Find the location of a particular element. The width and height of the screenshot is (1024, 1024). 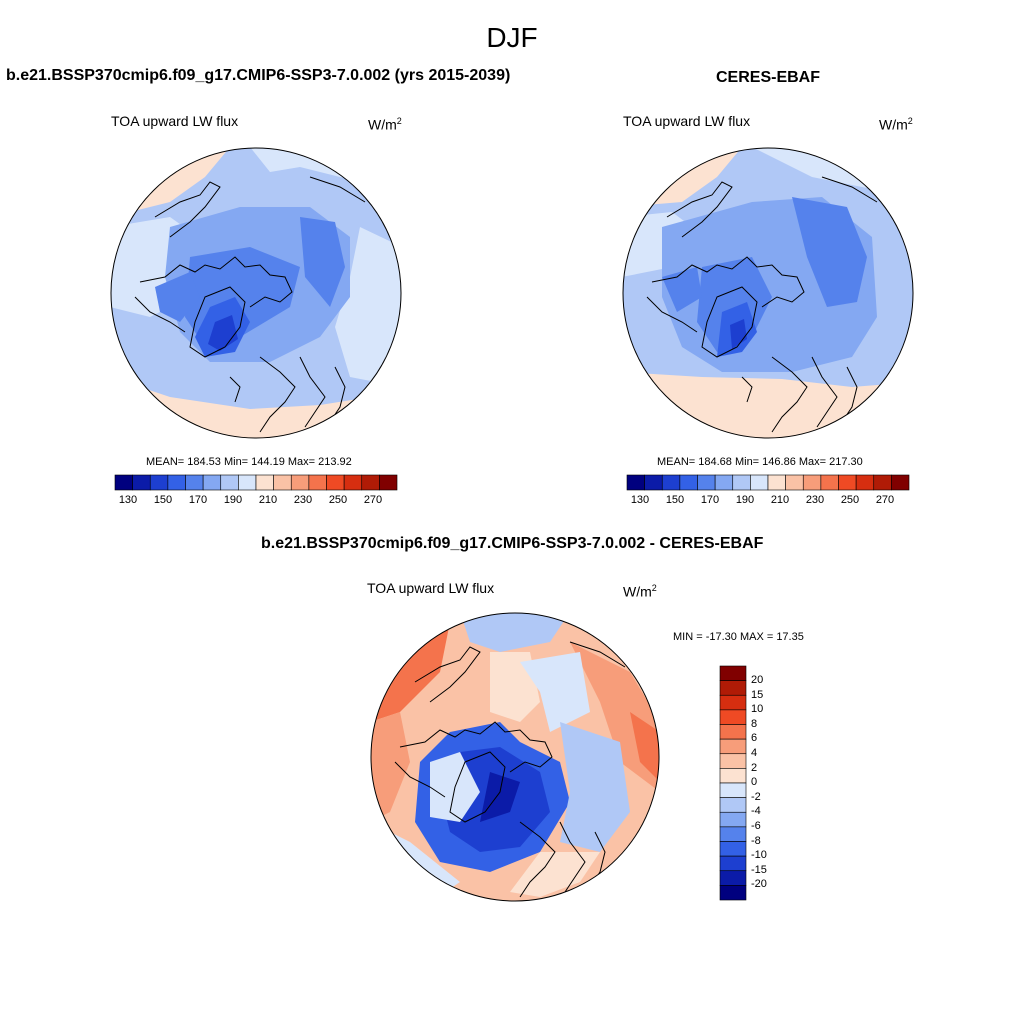

obs-variable-label: TOA upward LW flux is located at coordinates (687, 121).